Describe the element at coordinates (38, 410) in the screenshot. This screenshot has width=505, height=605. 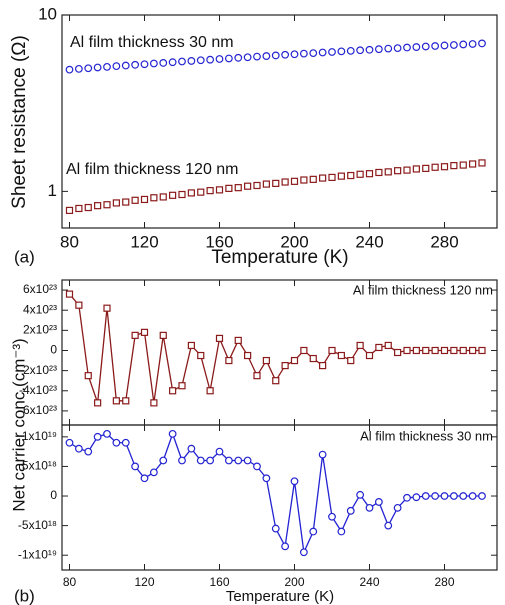
I see `y-tick-label: -6x10²³` at that location.